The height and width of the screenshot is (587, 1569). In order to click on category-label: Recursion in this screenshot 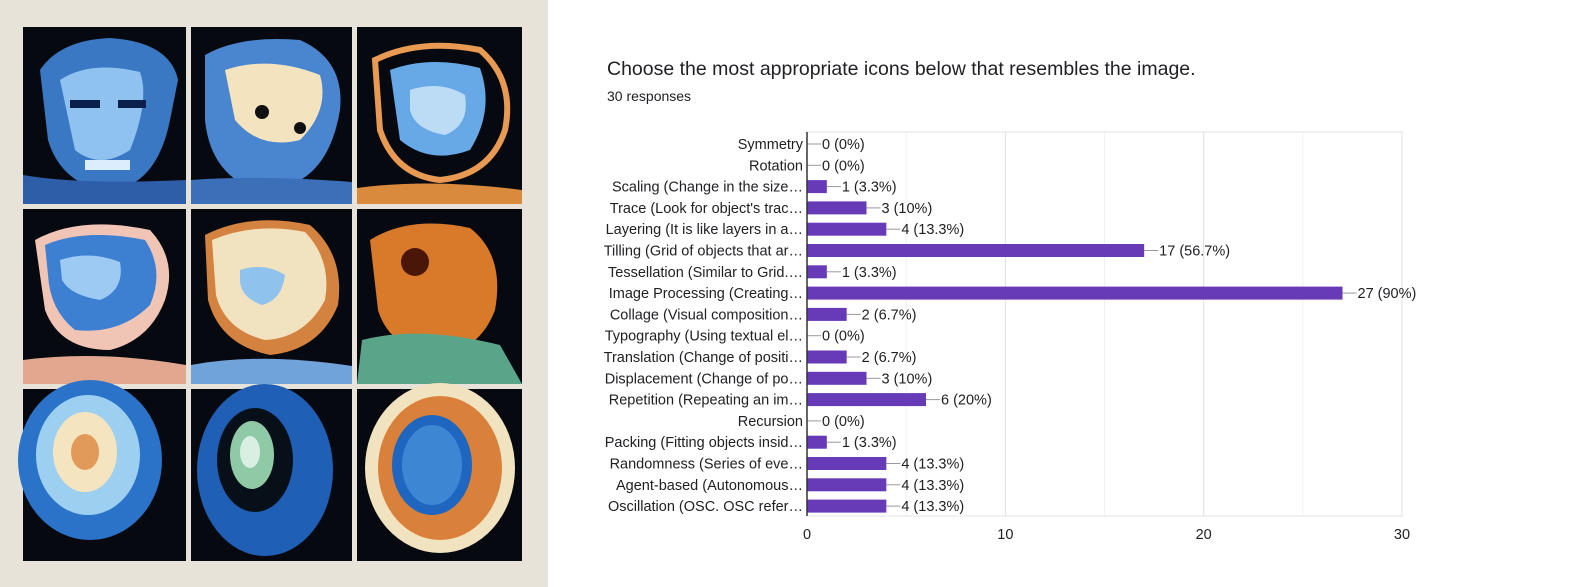, I will do `click(770, 422)`.